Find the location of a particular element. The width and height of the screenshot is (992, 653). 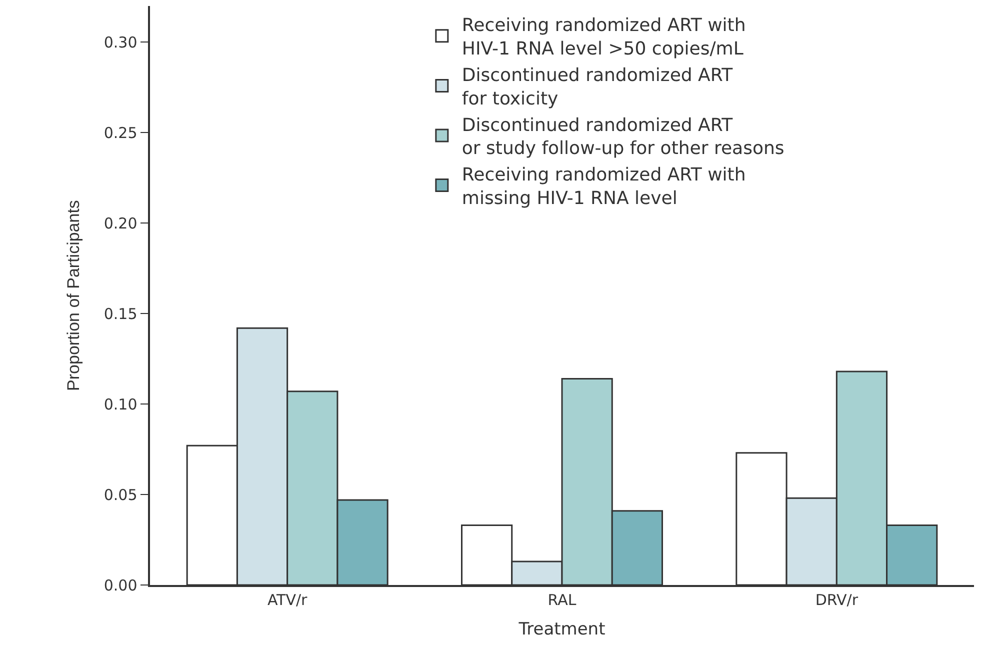

x-axis-title: Treatment is located at coordinates (562, 630).